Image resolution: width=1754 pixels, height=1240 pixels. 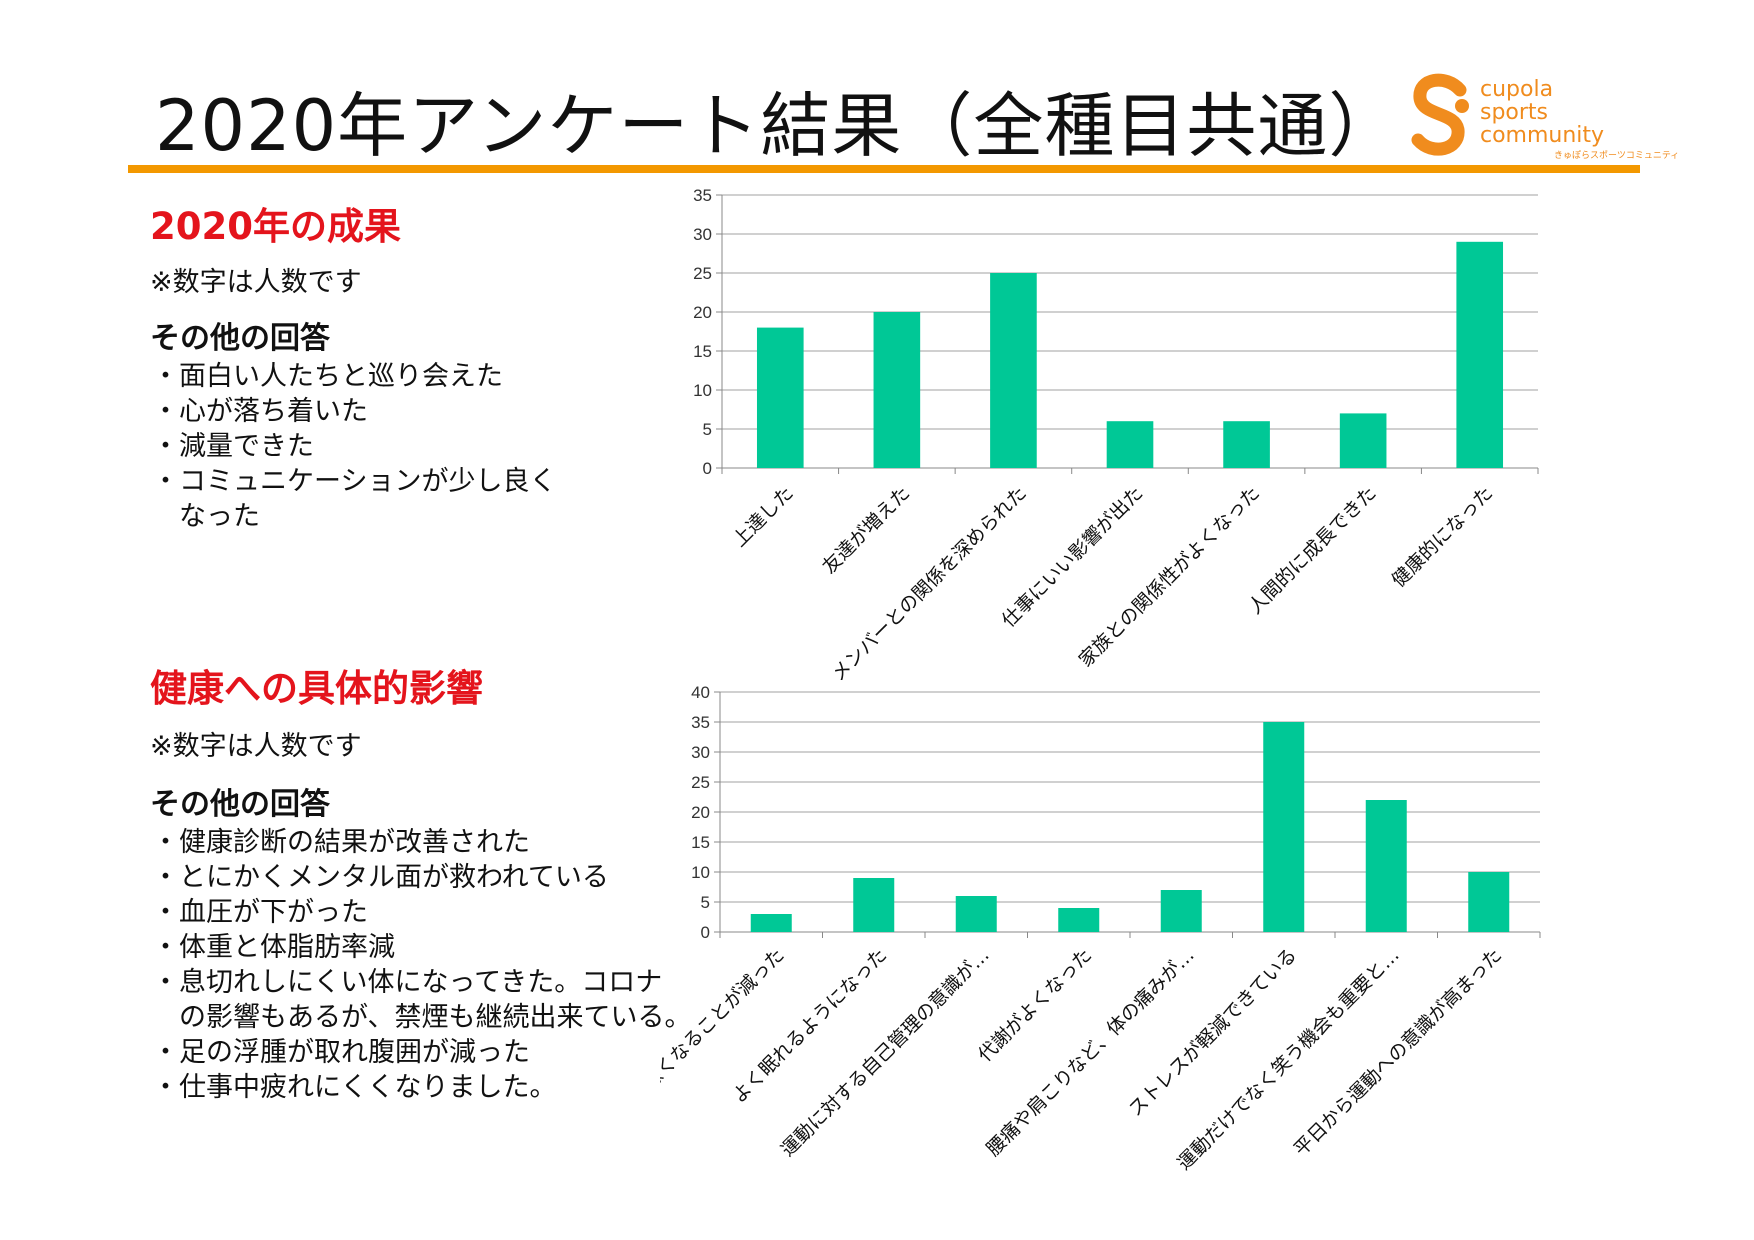 What do you see at coordinates (1617, 156) in the screenshot?
I see `logo-subtitle: きゅぽらスポーツコミュニティ` at bounding box center [1617, 156].